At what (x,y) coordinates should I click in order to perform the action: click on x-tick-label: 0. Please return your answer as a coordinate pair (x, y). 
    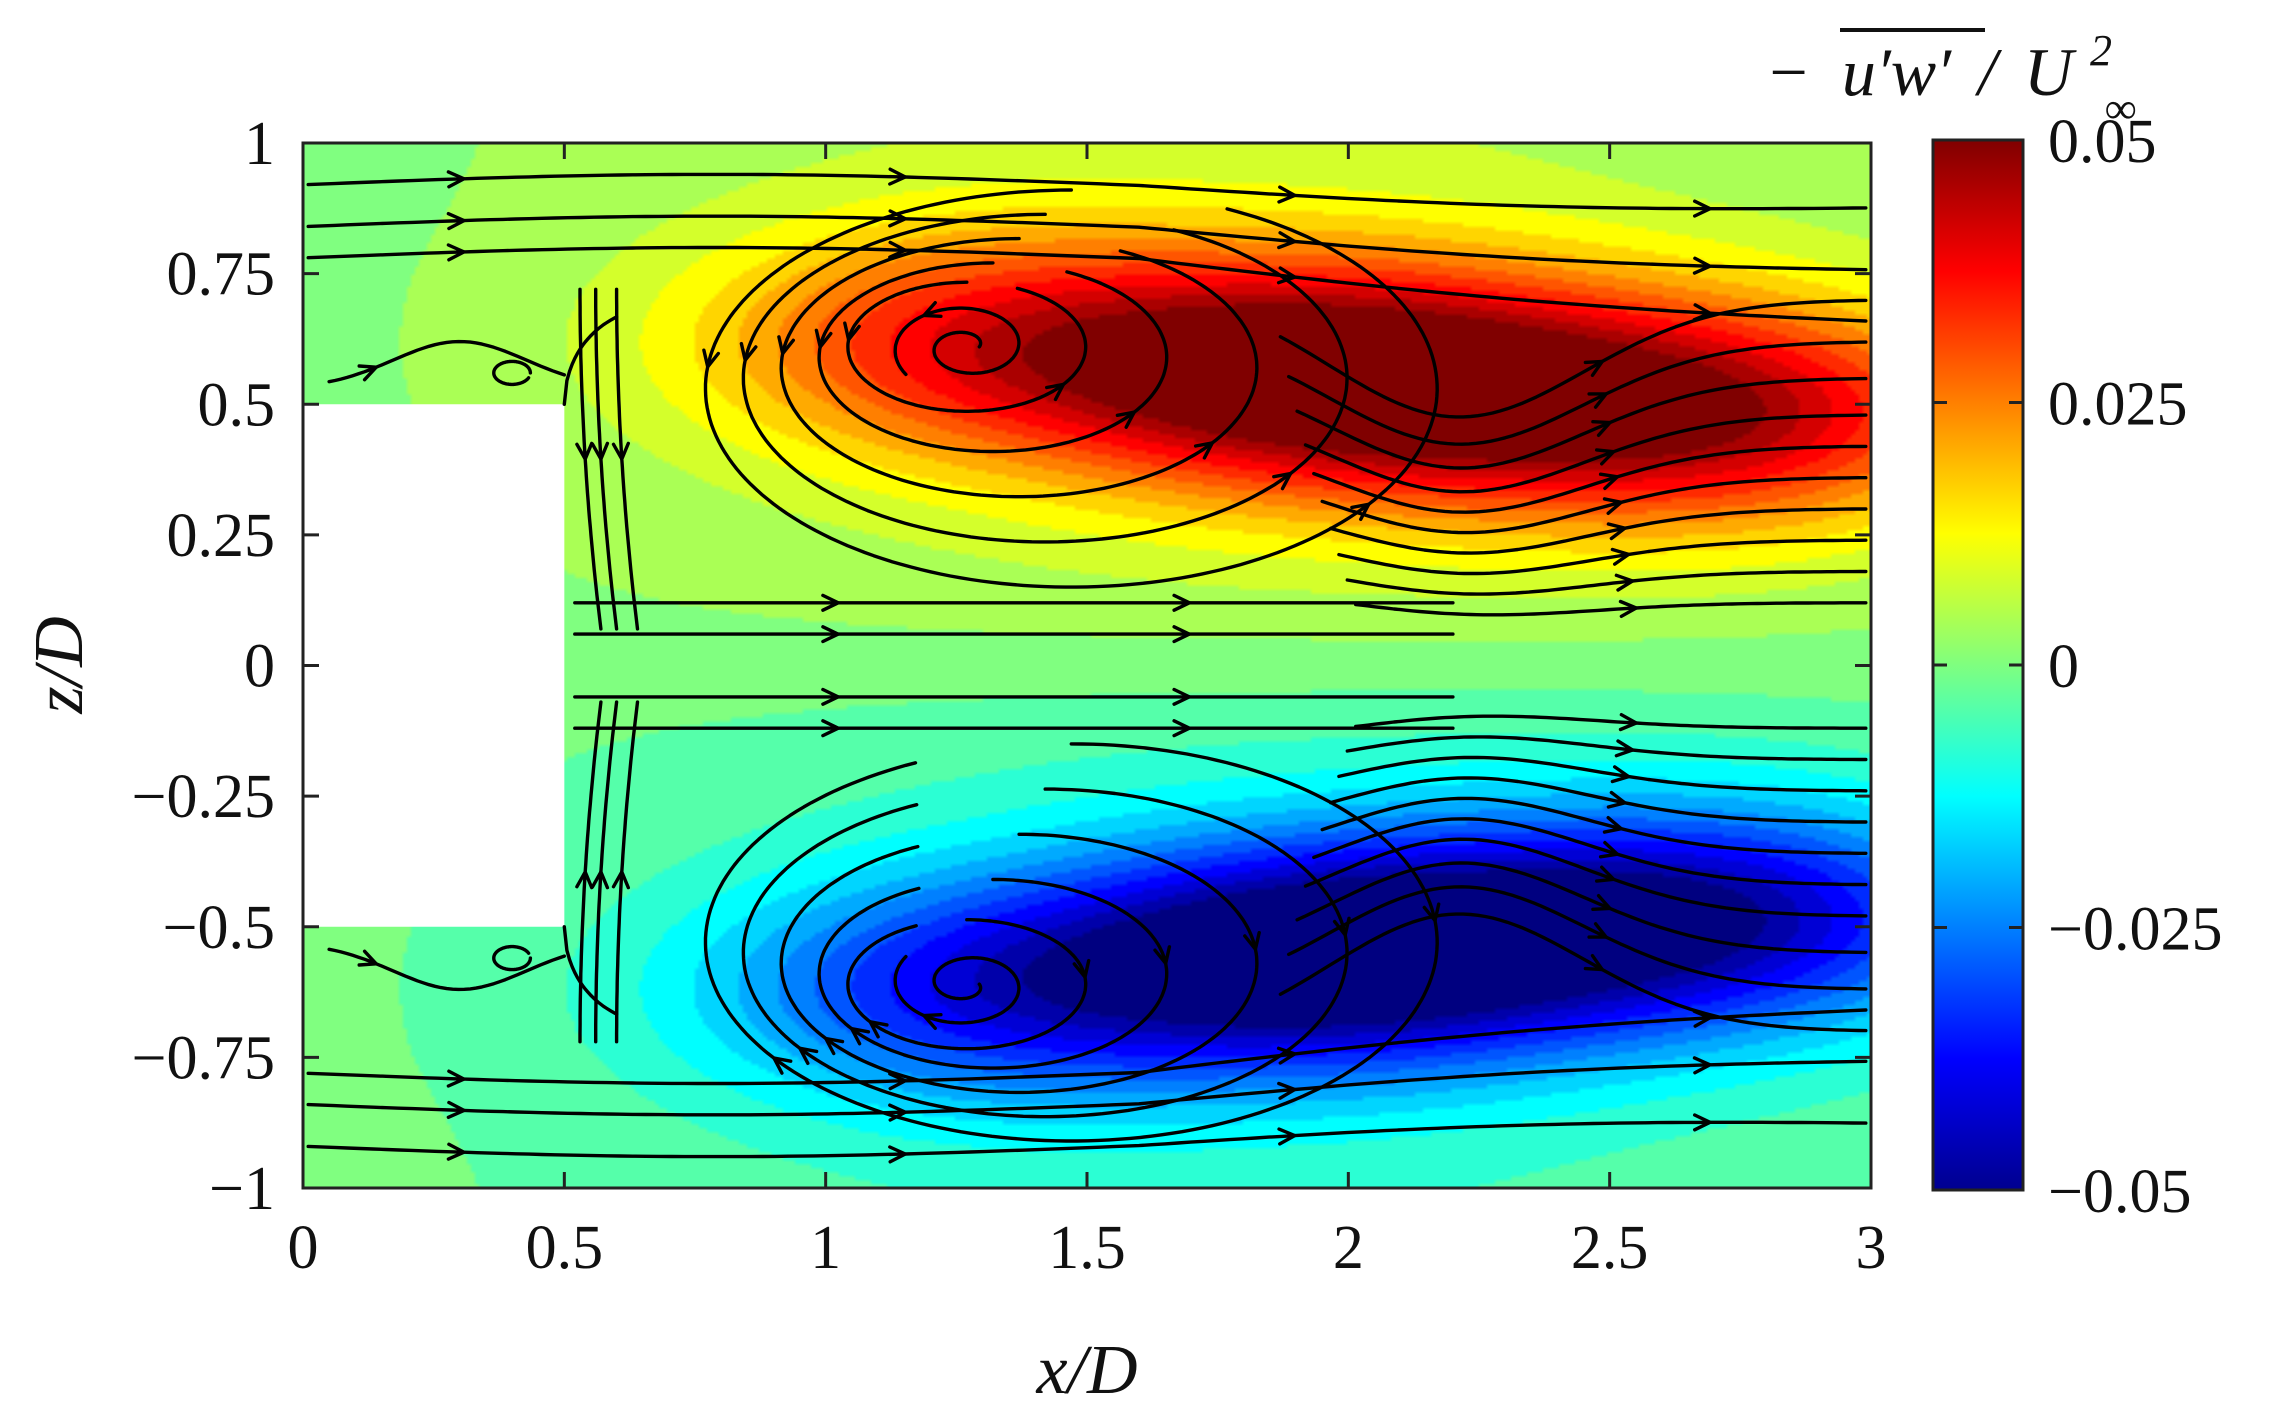
    Looking at the image, I should click on (303, 1248).